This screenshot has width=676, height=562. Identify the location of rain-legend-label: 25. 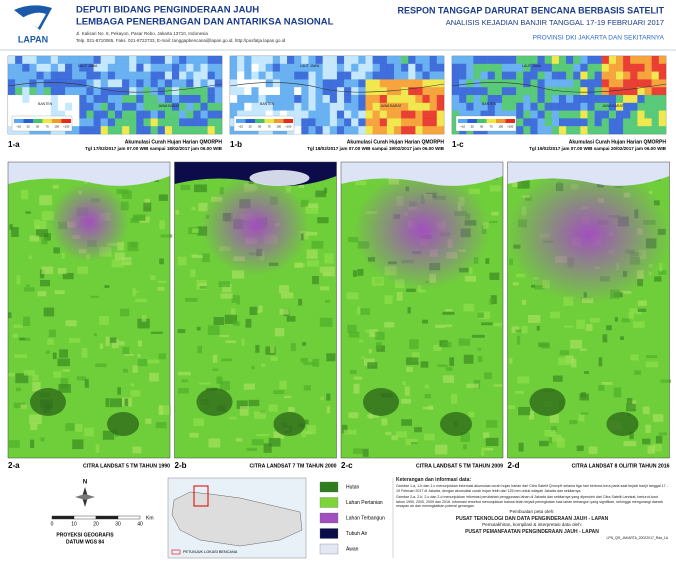
(29, 127).